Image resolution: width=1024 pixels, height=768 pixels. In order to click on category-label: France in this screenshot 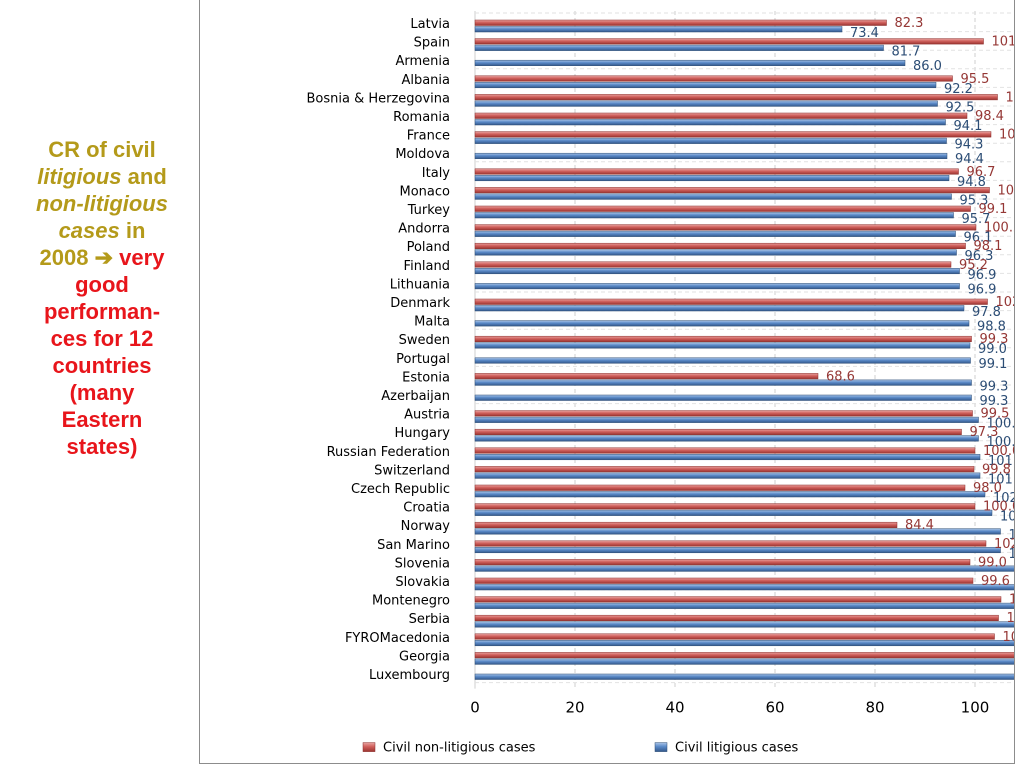, I will do `click(428, 136)`.